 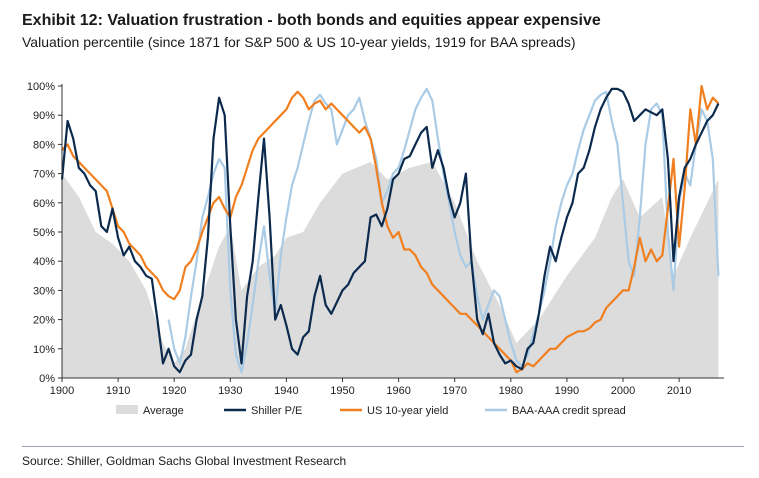 What do you see at coordinates (118, 391) in the screenshot?
I see `x-tick-label: 1910` at bounding box center [118, 391].